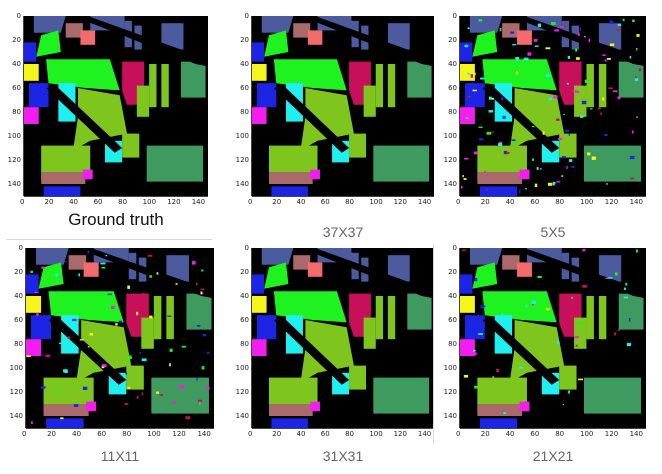 This screenshot has width=662, height=474. Describe the element at coordinates (127, 434) in the screenshot. I see `x-tick-label: 80` at that location.